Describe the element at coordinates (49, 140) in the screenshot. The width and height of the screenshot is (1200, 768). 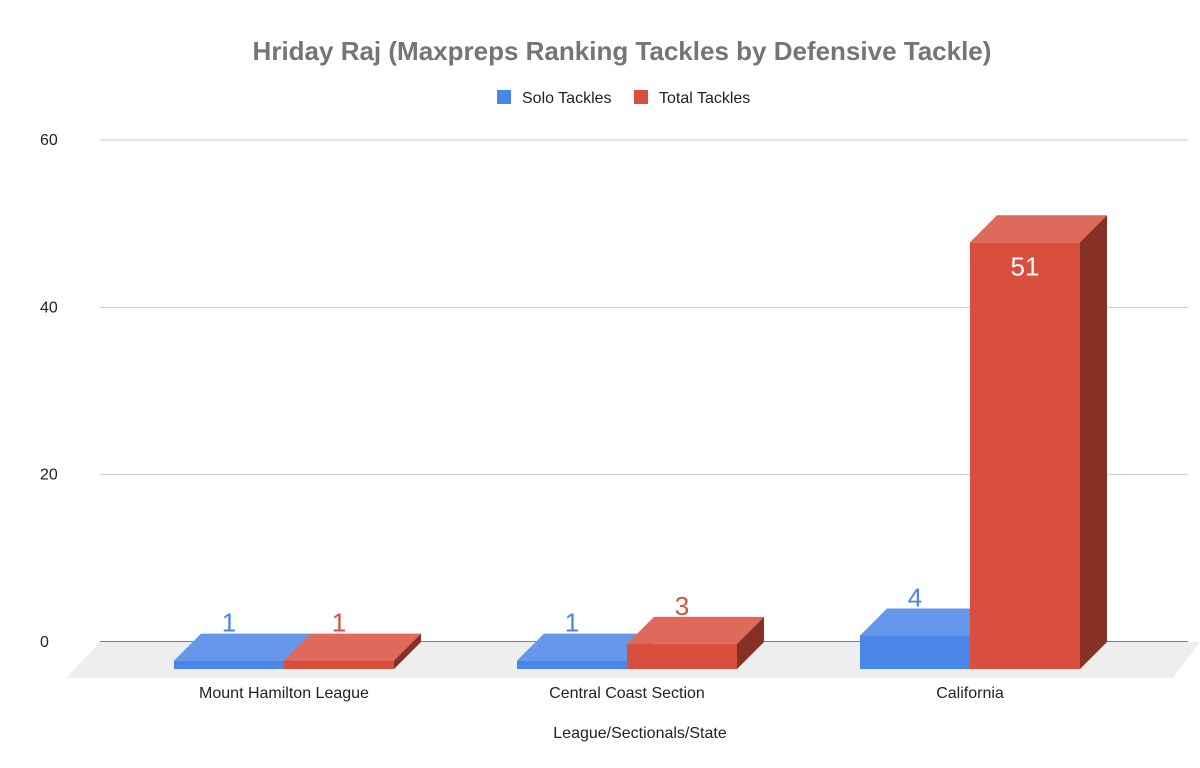
I see `y-tick-label-60: 60` at that location.